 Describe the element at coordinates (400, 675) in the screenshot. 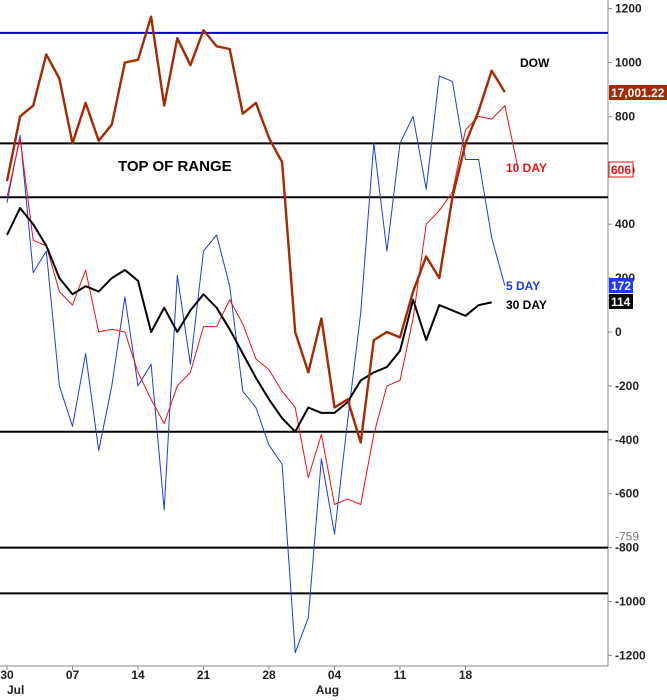

I see `x-tick-label: 11` at that location.